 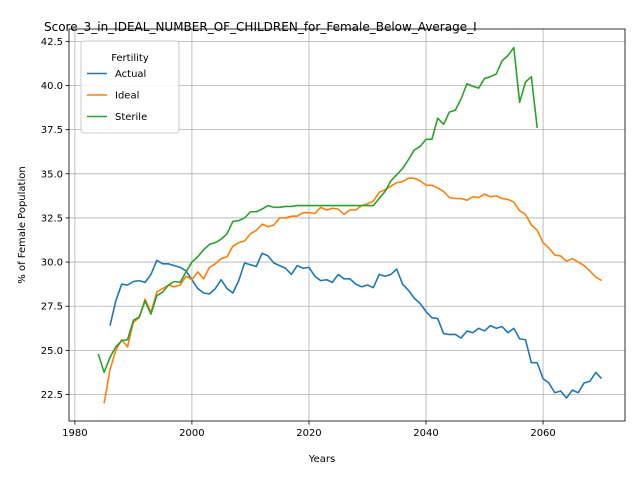 What do you see at coordinates (52, 218) in the screenshot?
I see `y-tick-label: 32.5` at bounding box center [52, 218].